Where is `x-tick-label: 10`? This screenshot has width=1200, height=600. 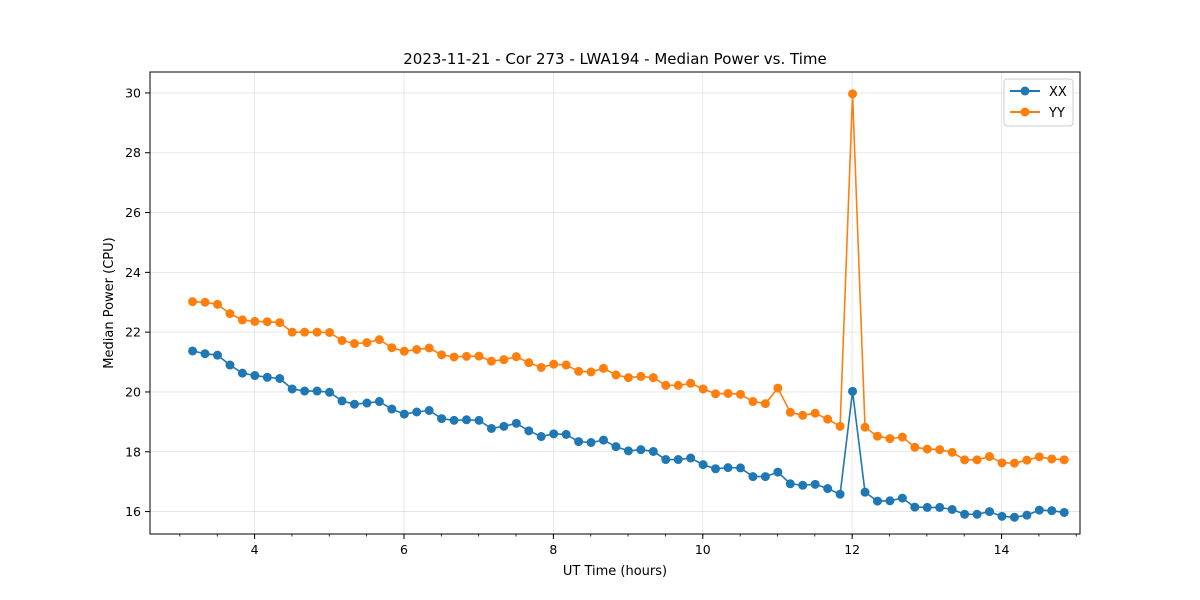 x-tick-label: 10 is located at coordinates (703, 549).